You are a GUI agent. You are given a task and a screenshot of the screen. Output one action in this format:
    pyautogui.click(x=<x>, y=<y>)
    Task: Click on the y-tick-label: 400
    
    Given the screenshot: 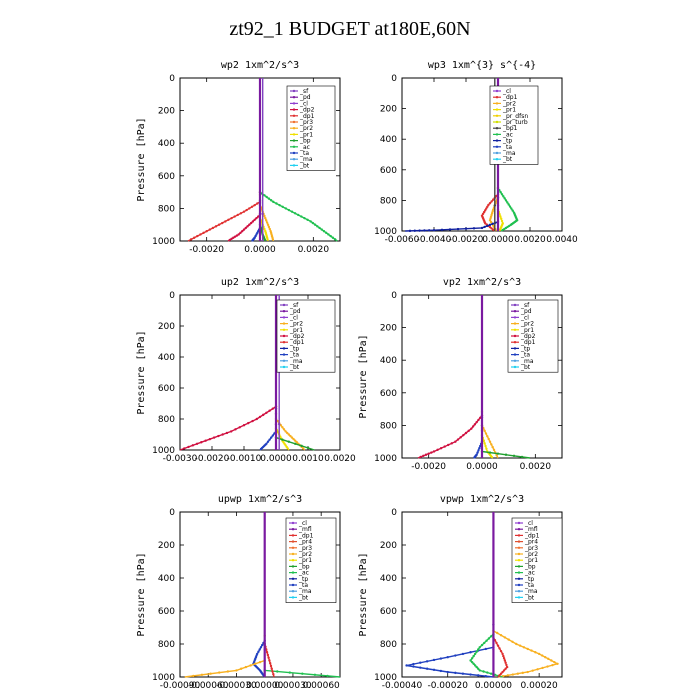 What is the action you would take?
    pyautogui.click(x=388, y=579)
    